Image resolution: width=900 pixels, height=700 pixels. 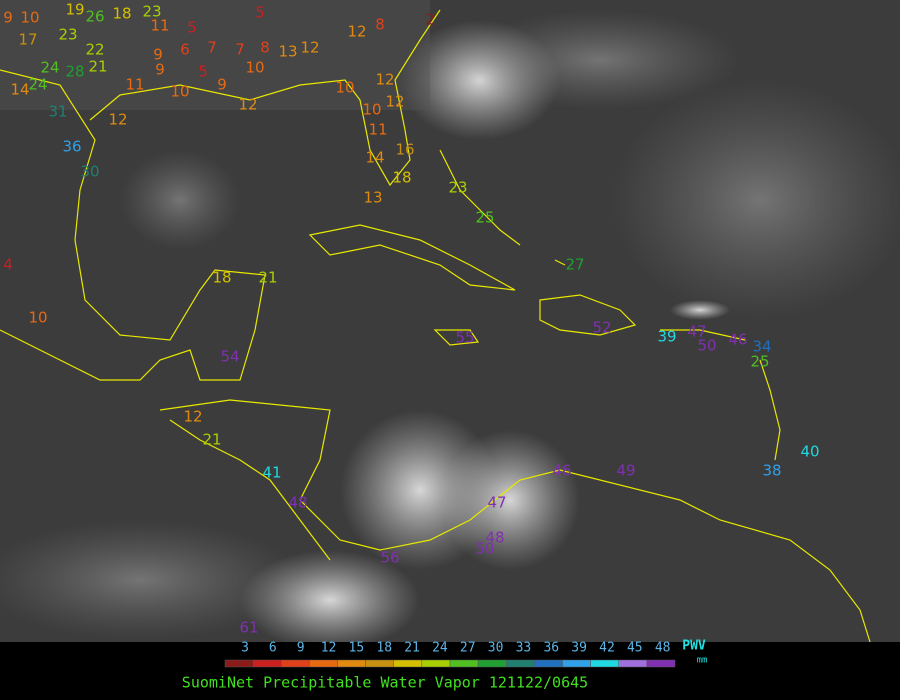 What do you see at coordinates (663, 648) in the screenshot?
I see `legend-tick-label: 48` at bounding box center [663, 648].